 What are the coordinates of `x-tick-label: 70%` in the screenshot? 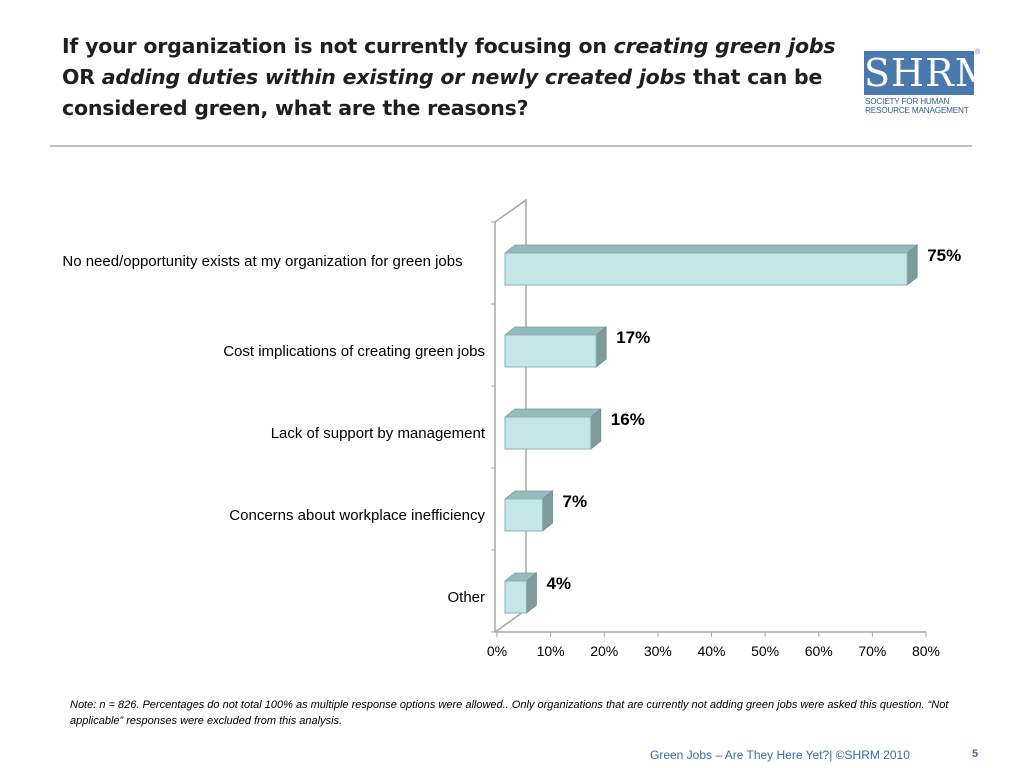 It's located at (872, 651).